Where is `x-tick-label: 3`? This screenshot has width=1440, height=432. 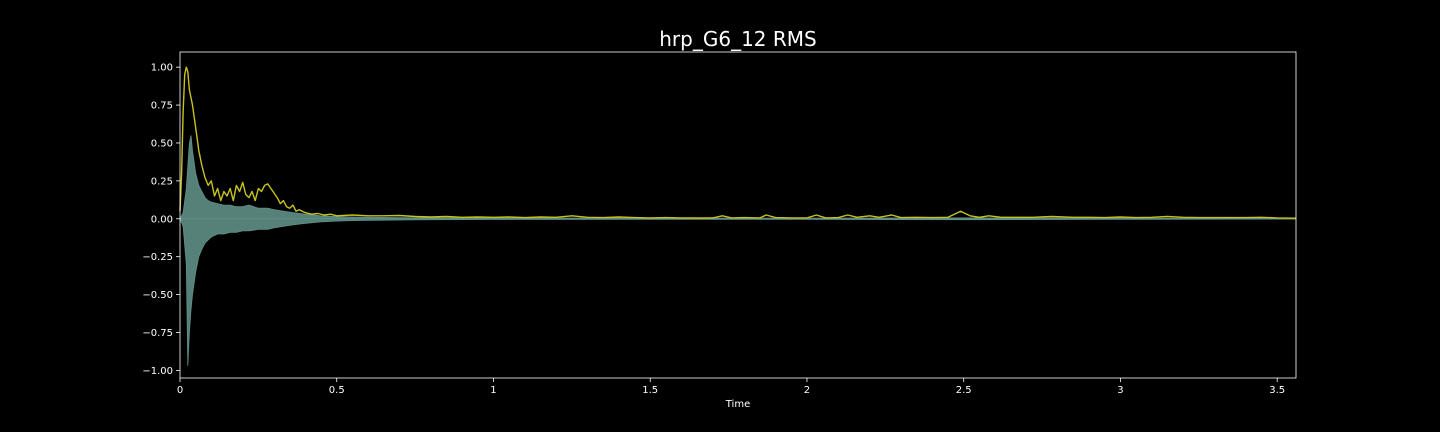
x-tick-label: 3 is located at coordinates (1120, 390).